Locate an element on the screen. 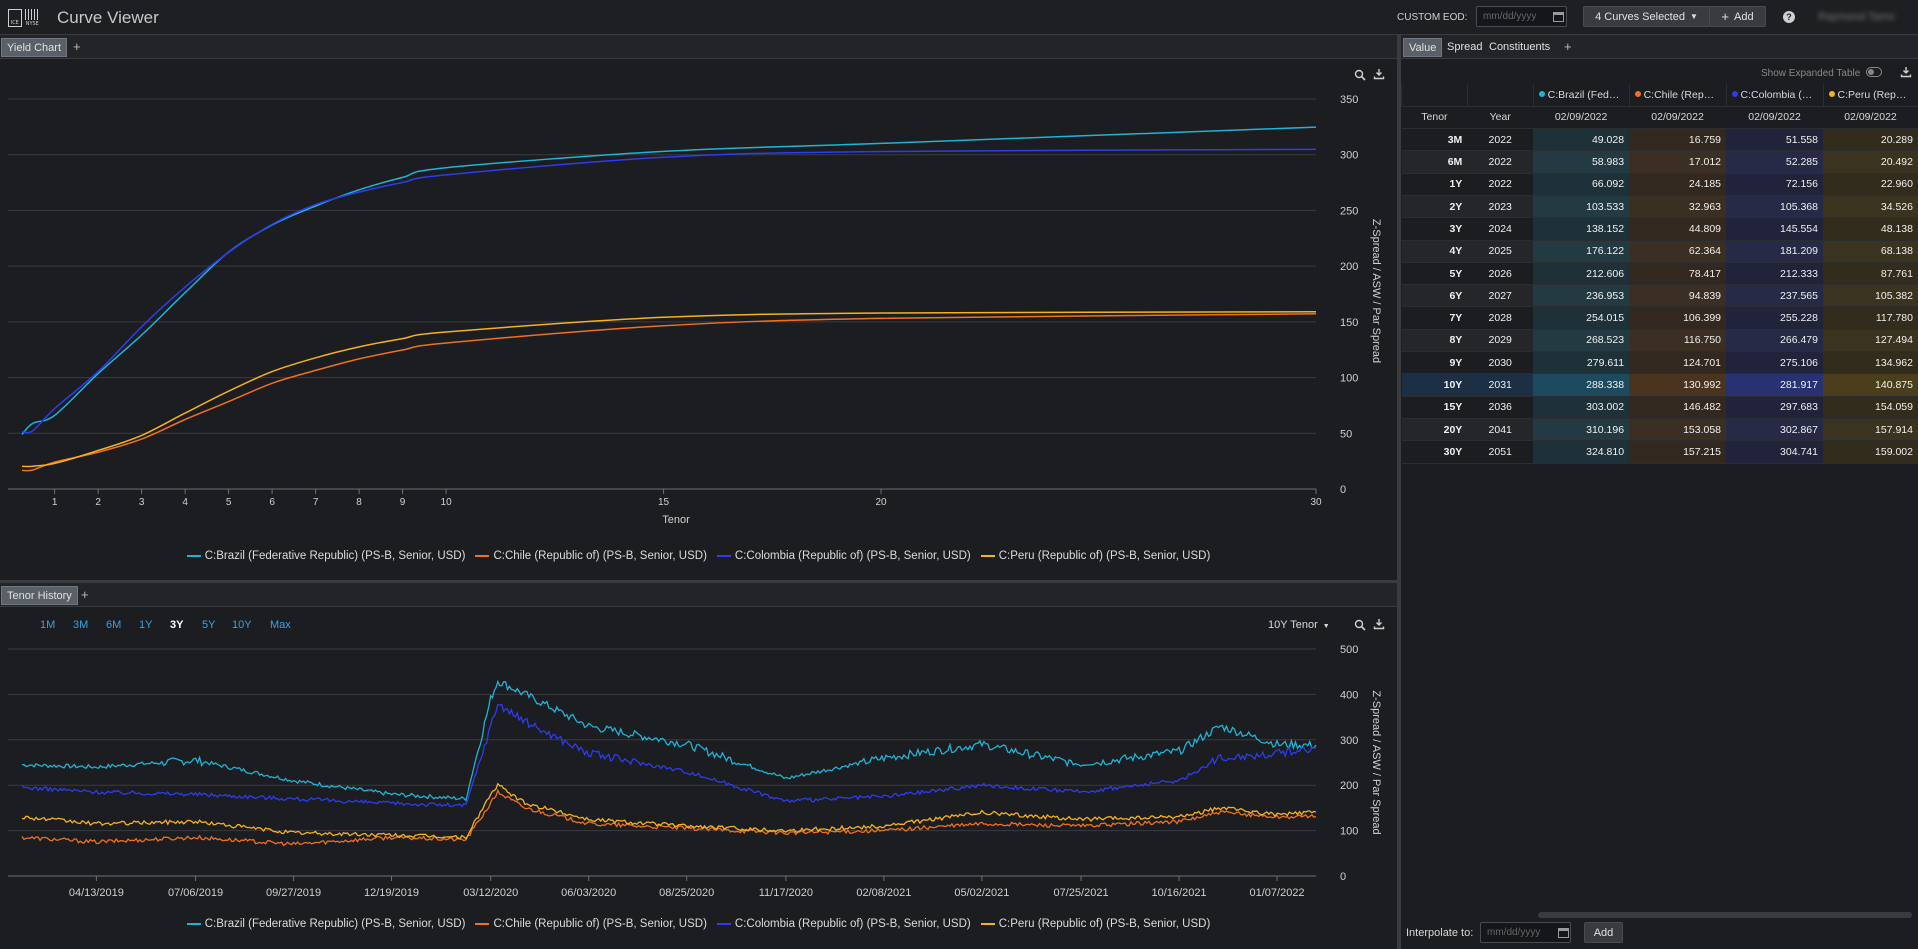 This screenshot has width=1918, height=949. curve-dot-icon is located at coordinates (1831, 93).